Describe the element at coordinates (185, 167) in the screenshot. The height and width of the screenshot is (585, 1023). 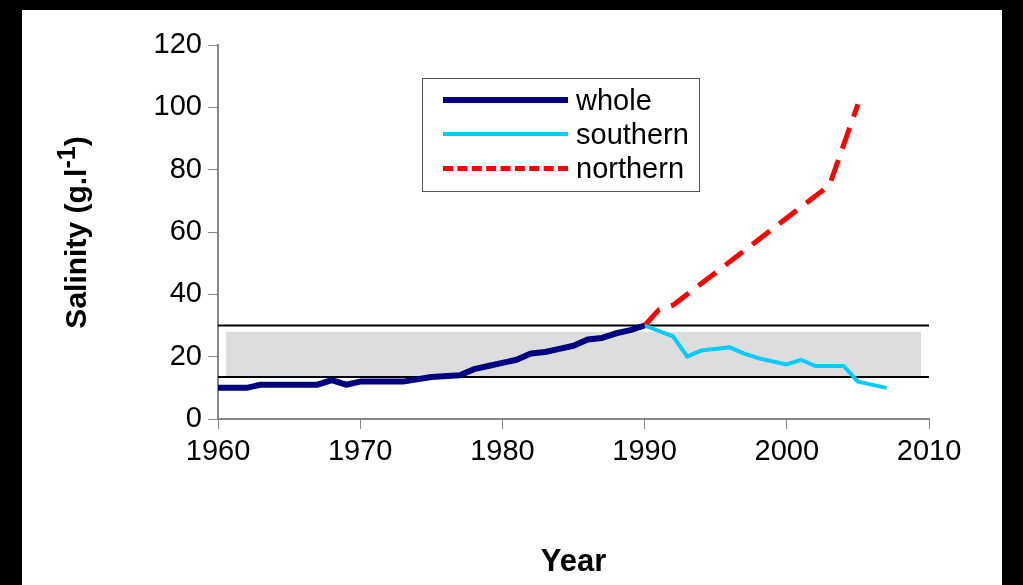
I see `y-tick-label: 80` at that location.